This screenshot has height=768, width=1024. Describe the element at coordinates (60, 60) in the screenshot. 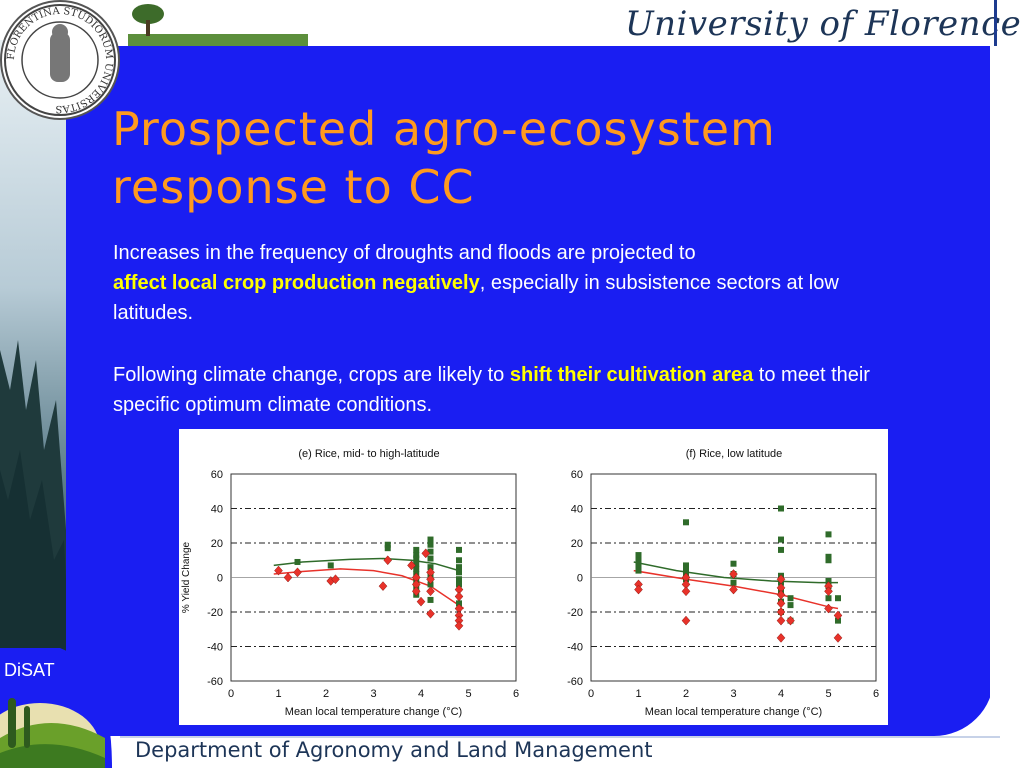

I see `university-seal: FLORENTINA STUDIORUM UNIVERSITAS` at that location.